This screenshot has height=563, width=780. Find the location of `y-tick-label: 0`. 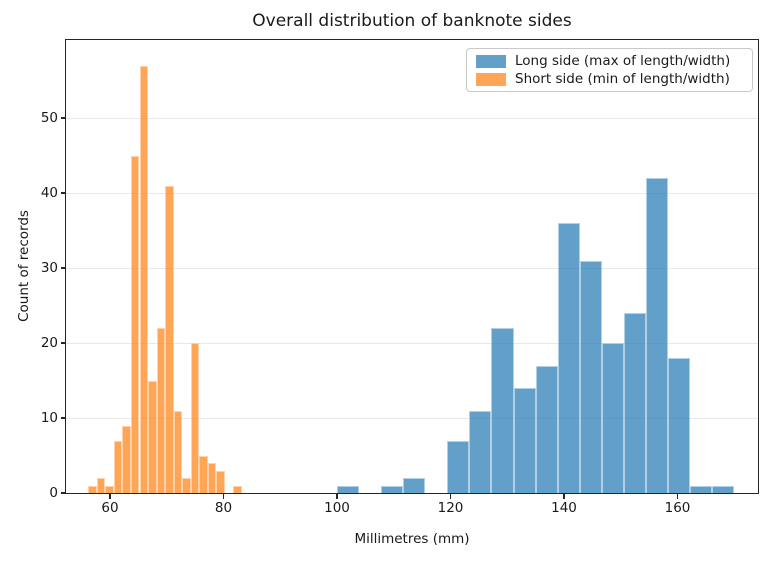

y-tick-label: 0 is located at coordinates (53, 493).